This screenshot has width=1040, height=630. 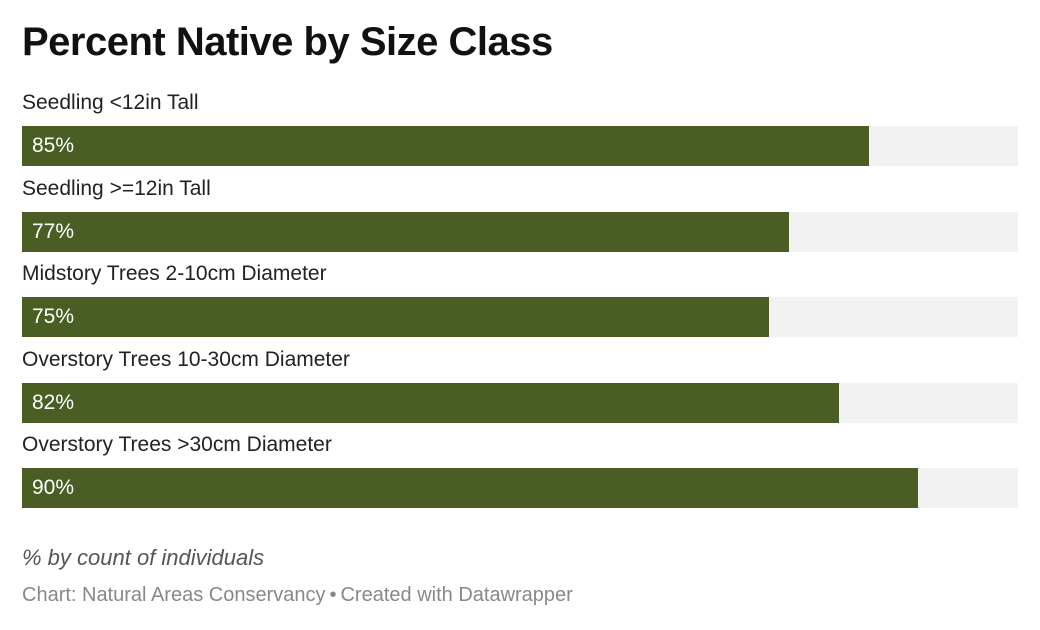 I want to click on bar-row: Seedling <12in Tall 85%, so click(x=520, y=128).